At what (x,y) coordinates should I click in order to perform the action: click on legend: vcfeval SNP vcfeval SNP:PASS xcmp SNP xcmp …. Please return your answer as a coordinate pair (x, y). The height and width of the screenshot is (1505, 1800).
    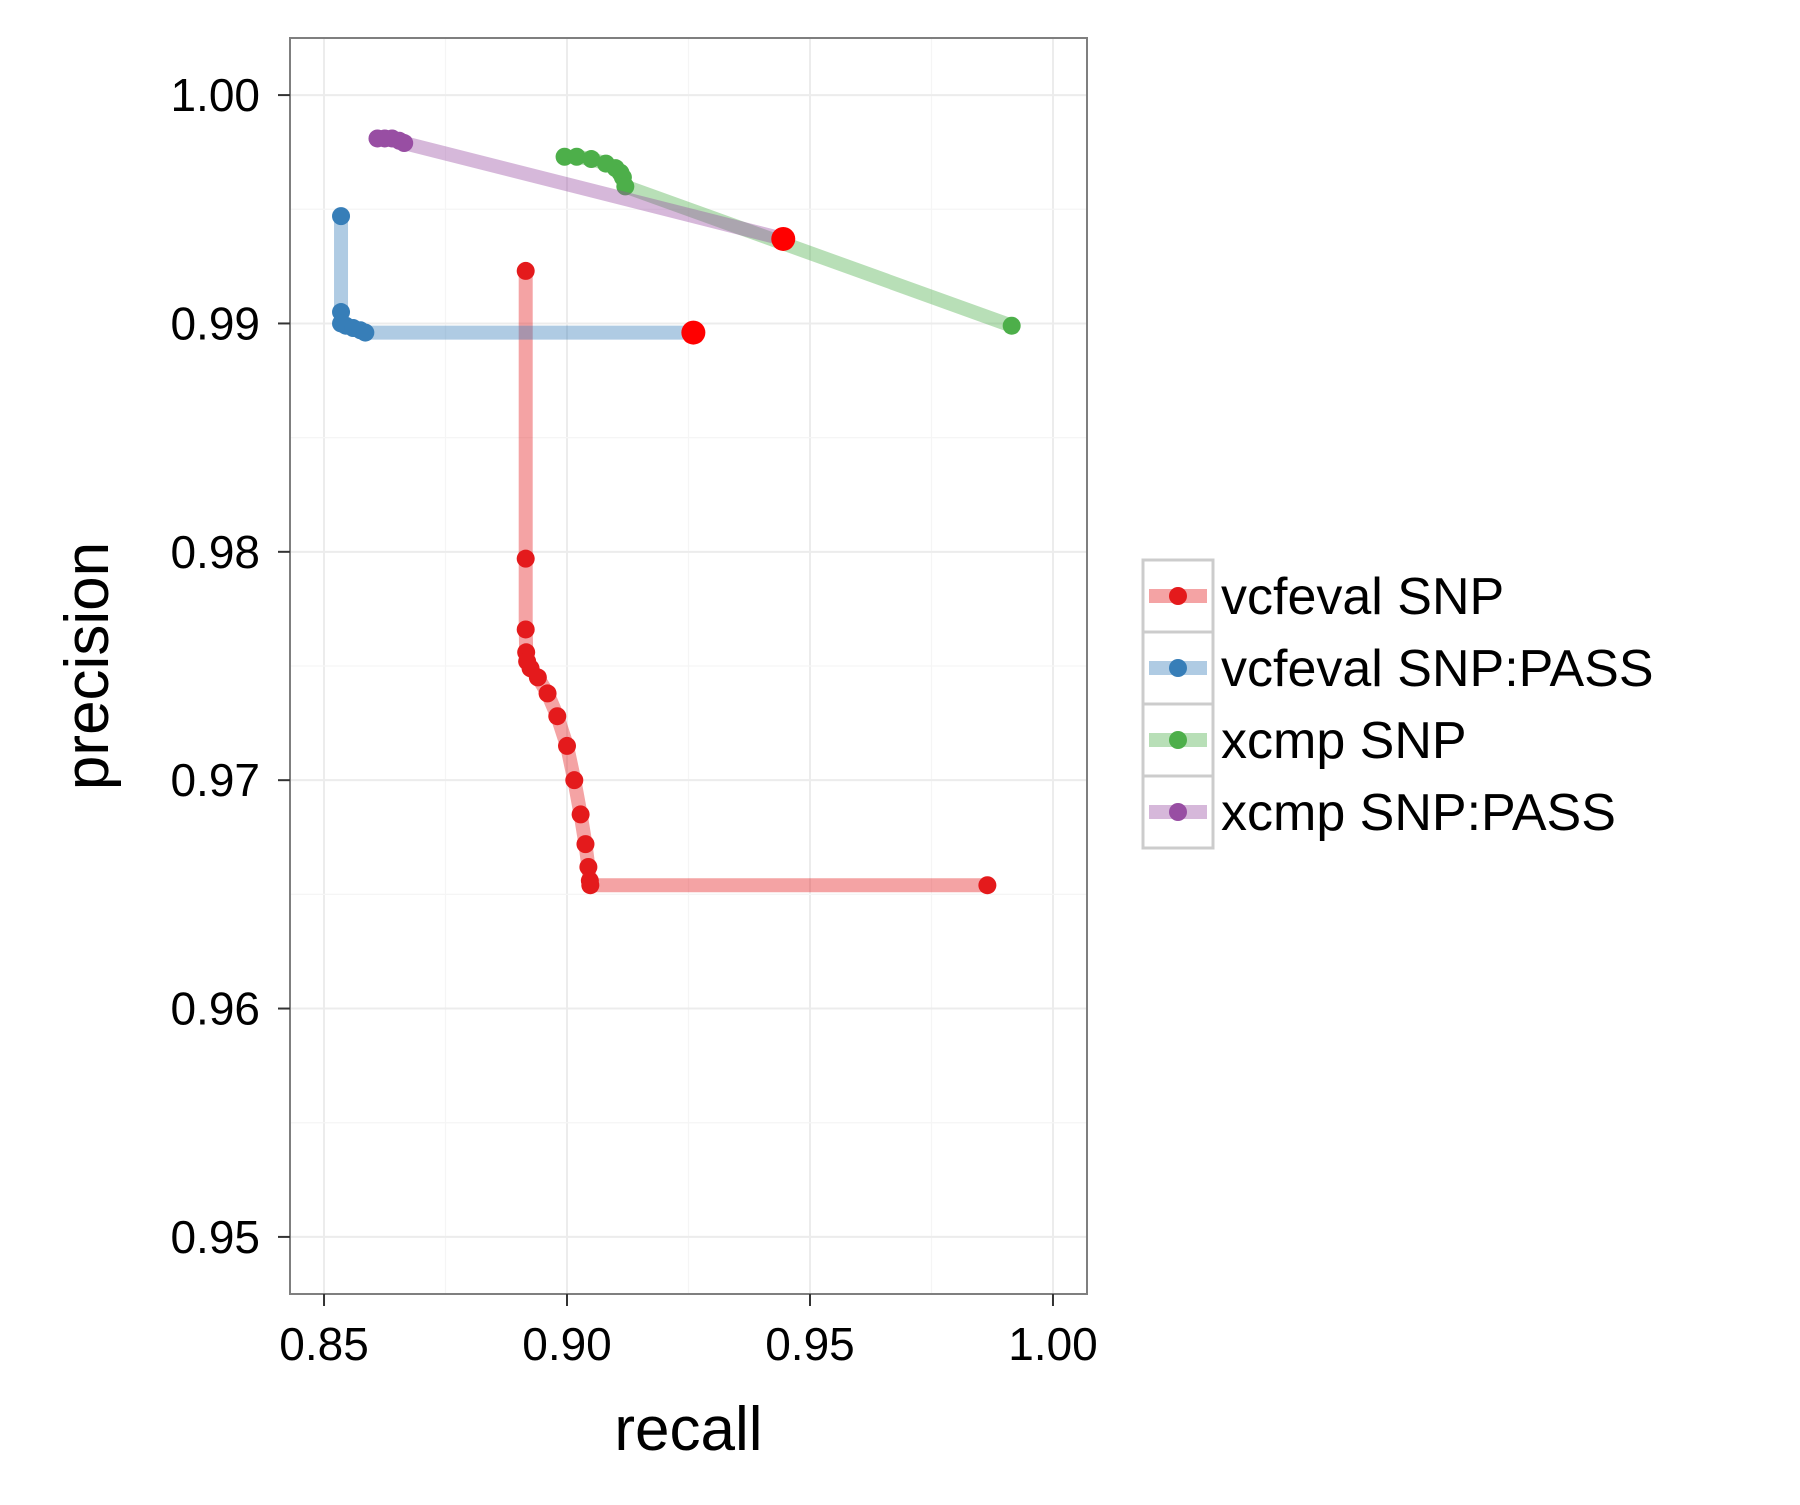
    Looking at the image, I should click on (1397, 704).